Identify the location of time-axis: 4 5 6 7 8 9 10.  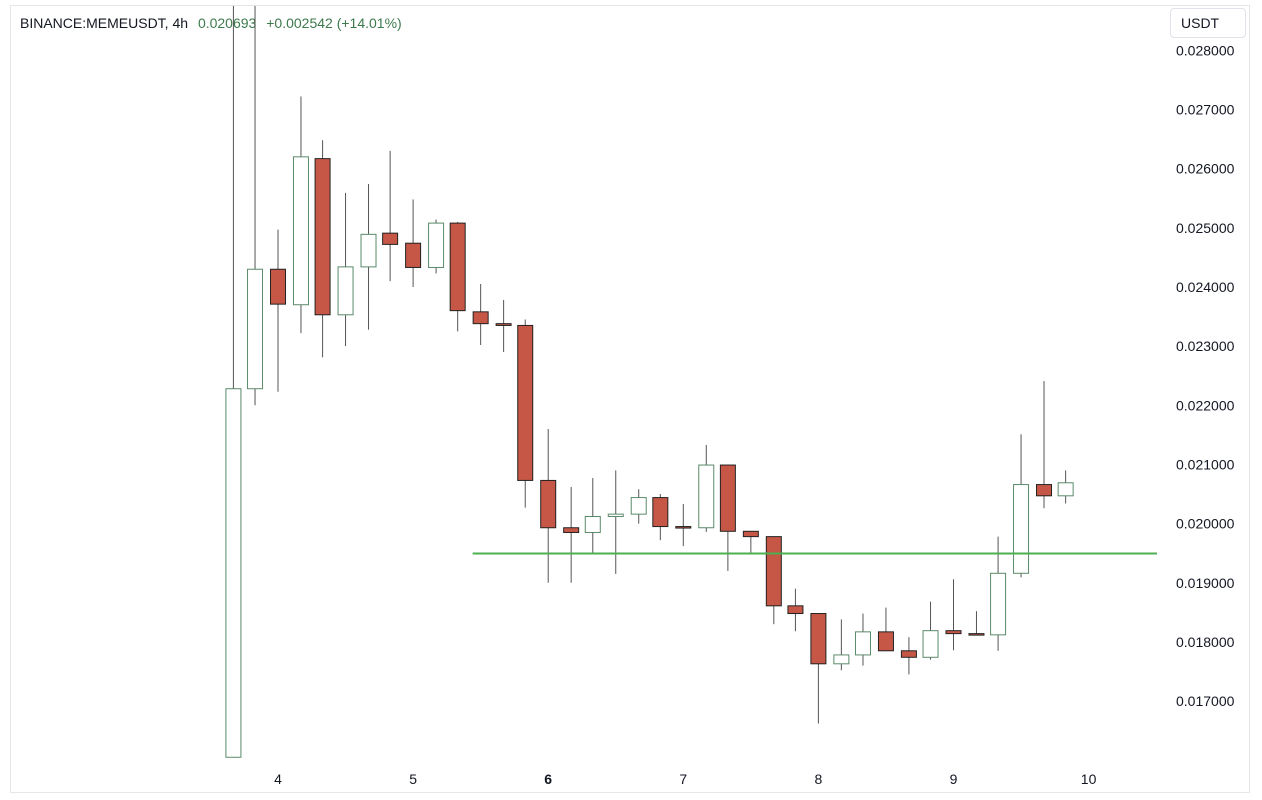
(685, 779).